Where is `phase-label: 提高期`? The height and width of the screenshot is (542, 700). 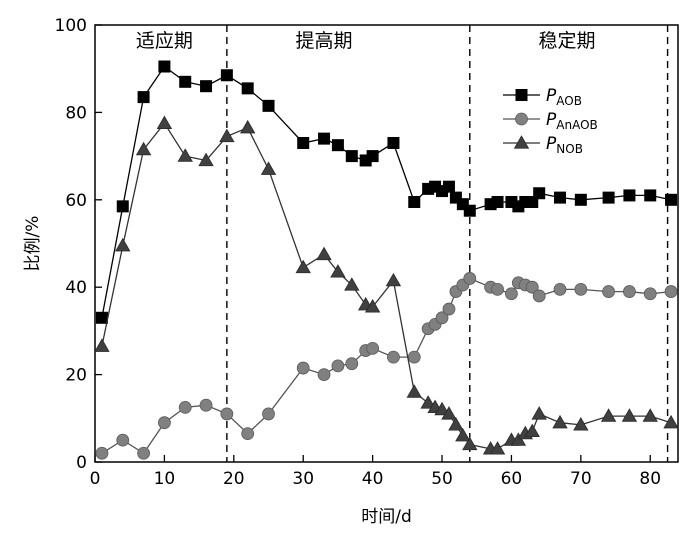 phase-label: 提高期 is located at coordinates (324, 41).